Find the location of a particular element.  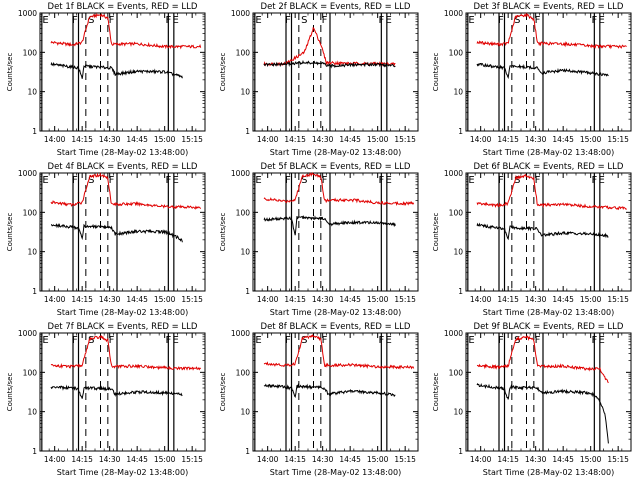

panel-title: Det 9f BLACK = Events, RED = LLD is located at coordinates (549, 327).